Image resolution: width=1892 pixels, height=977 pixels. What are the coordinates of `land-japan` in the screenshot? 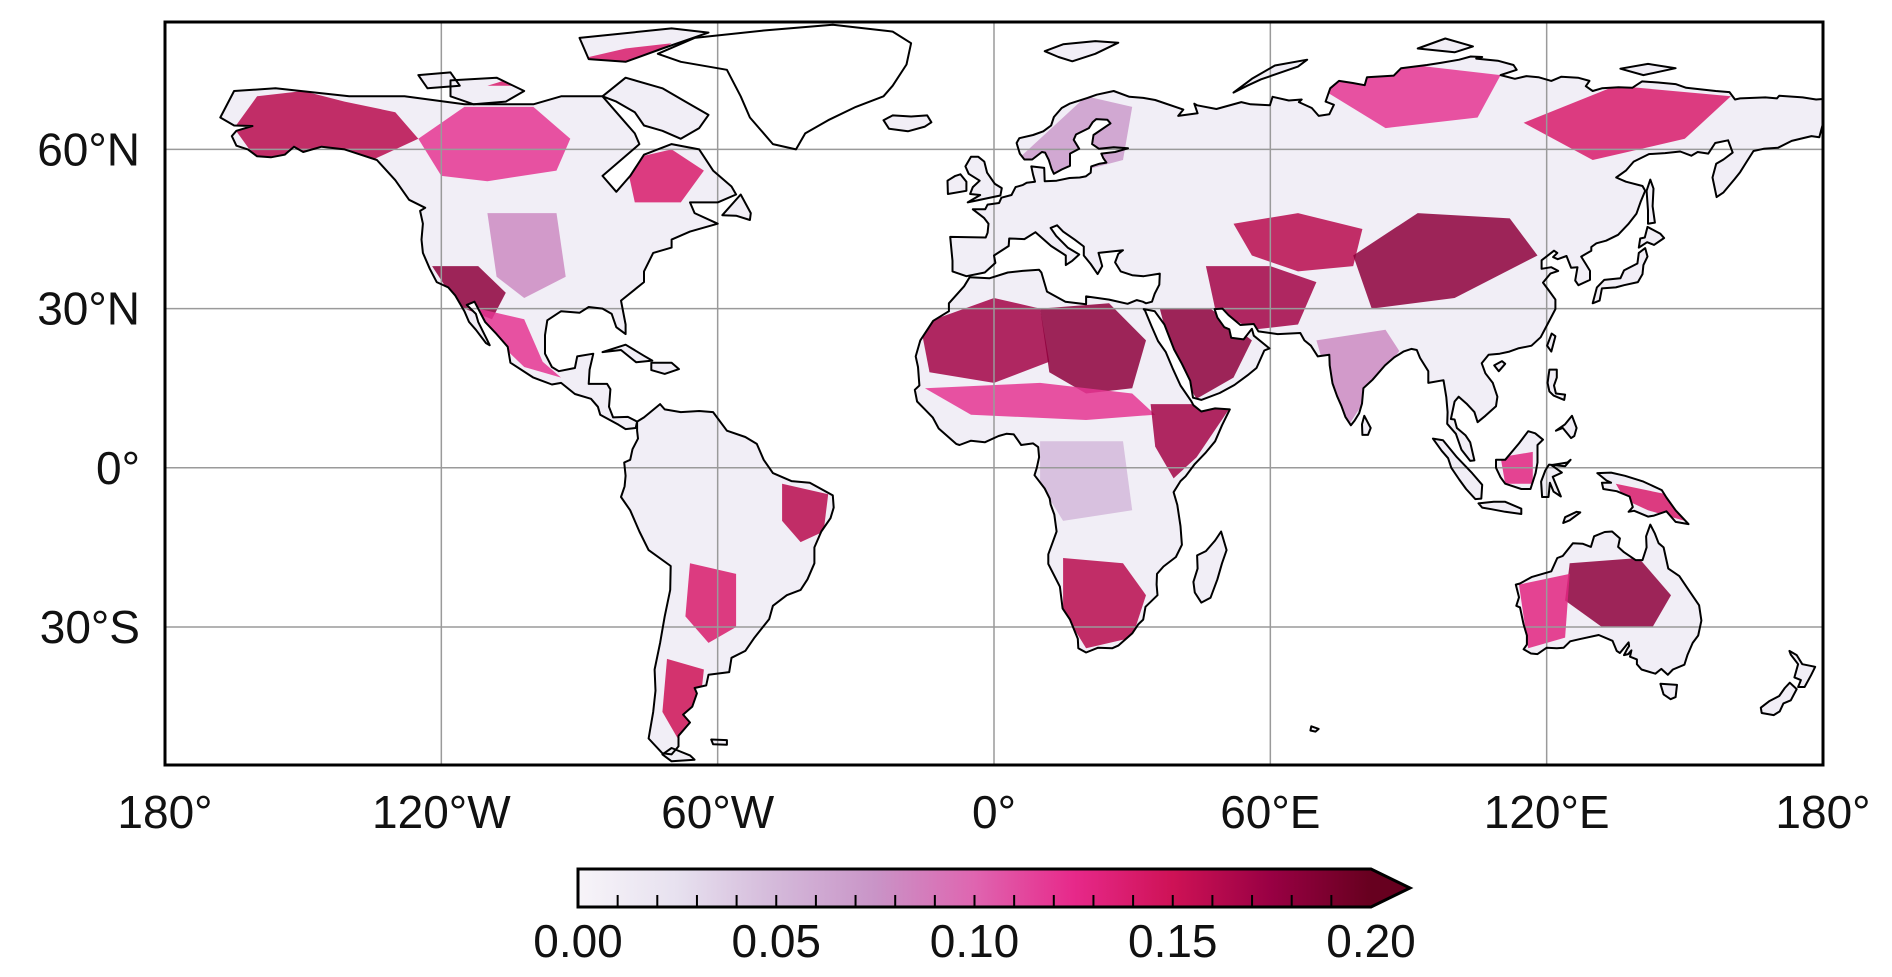 It's located at (1620, 276).